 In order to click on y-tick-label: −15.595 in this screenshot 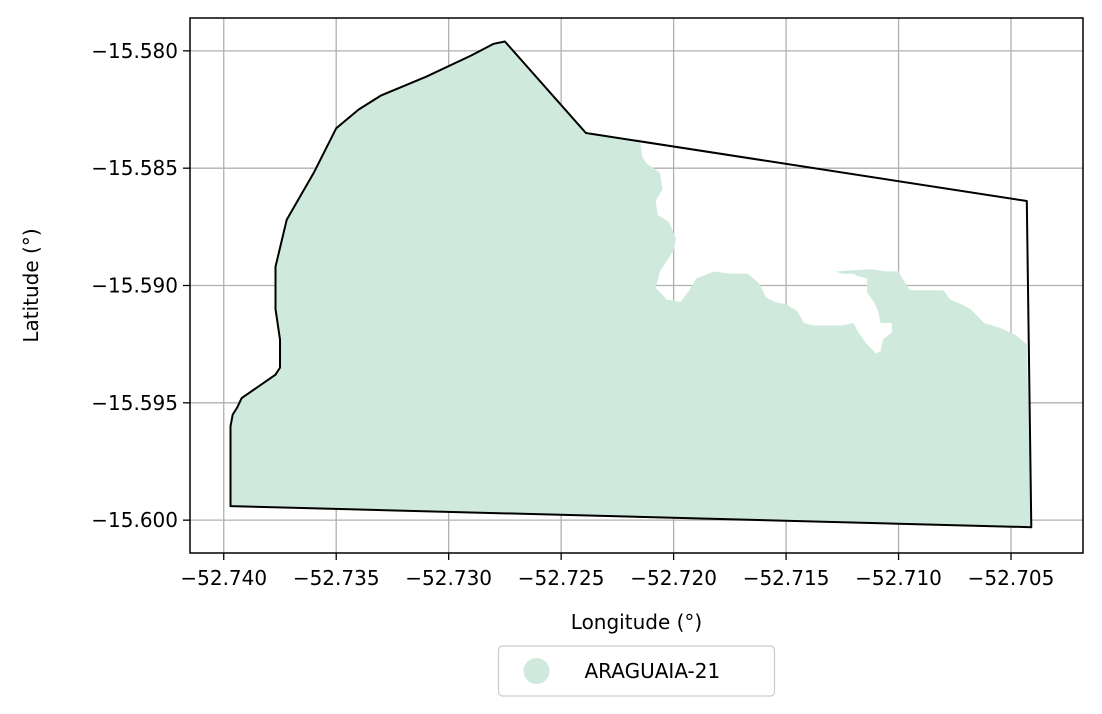, I will do `click(134, 403)`.